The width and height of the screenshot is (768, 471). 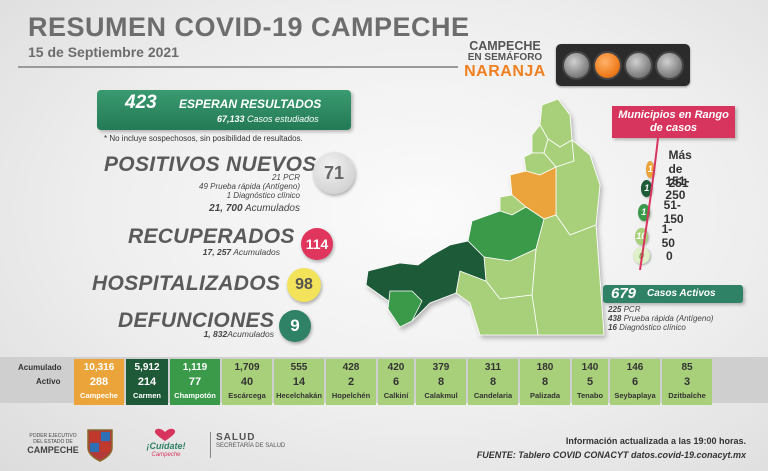 I want to click on legend-range: 51-150, so click(x=673, y=212).